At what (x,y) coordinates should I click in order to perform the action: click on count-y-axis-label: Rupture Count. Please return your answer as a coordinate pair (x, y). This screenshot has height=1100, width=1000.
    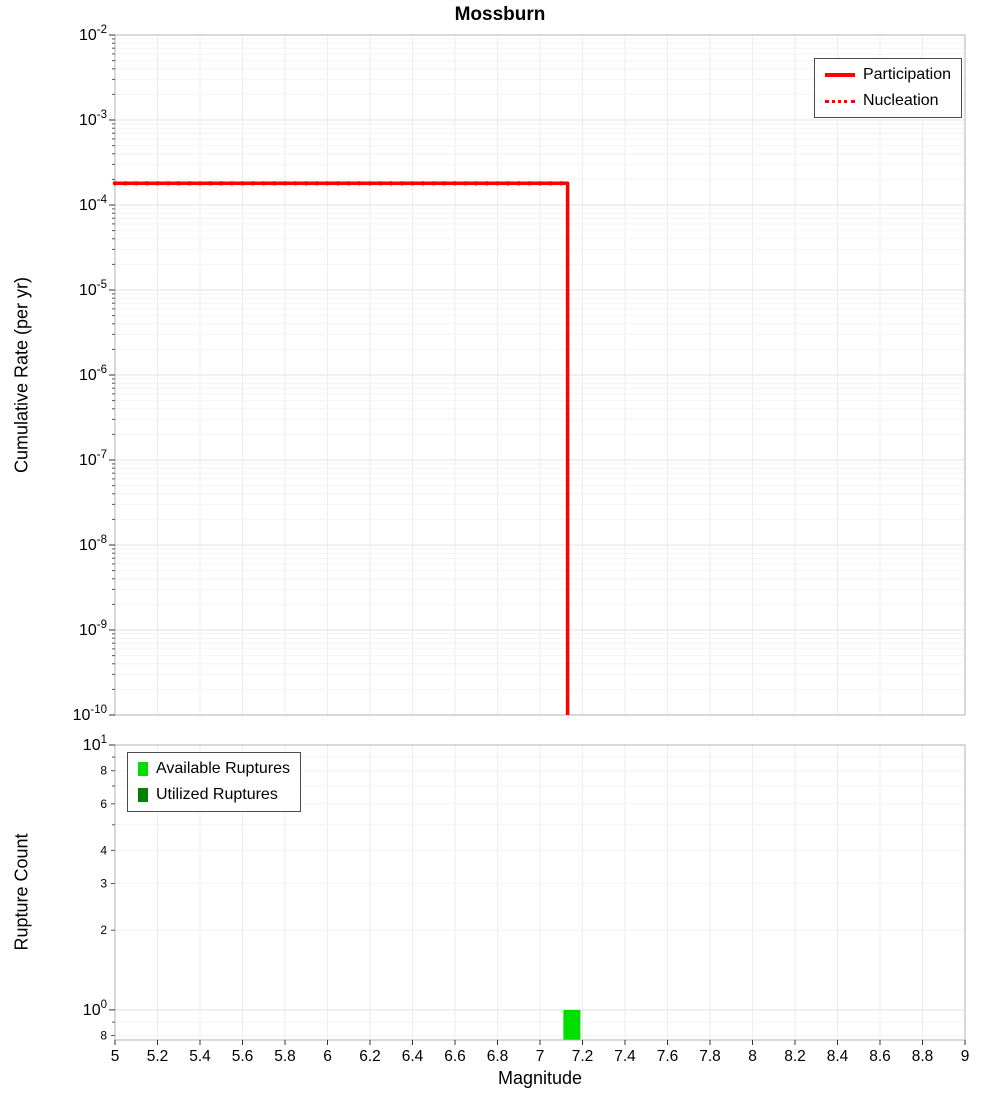
    Looking at the image, I should click on (21, 892).